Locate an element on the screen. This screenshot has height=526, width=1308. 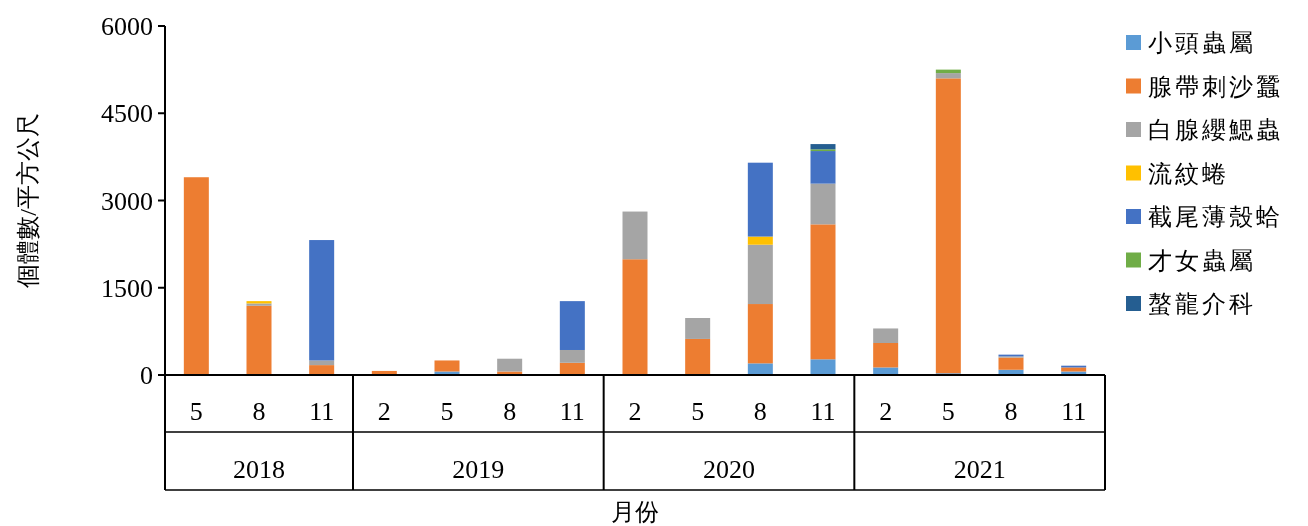
text: 2018 is located at coordinates (259, 469).